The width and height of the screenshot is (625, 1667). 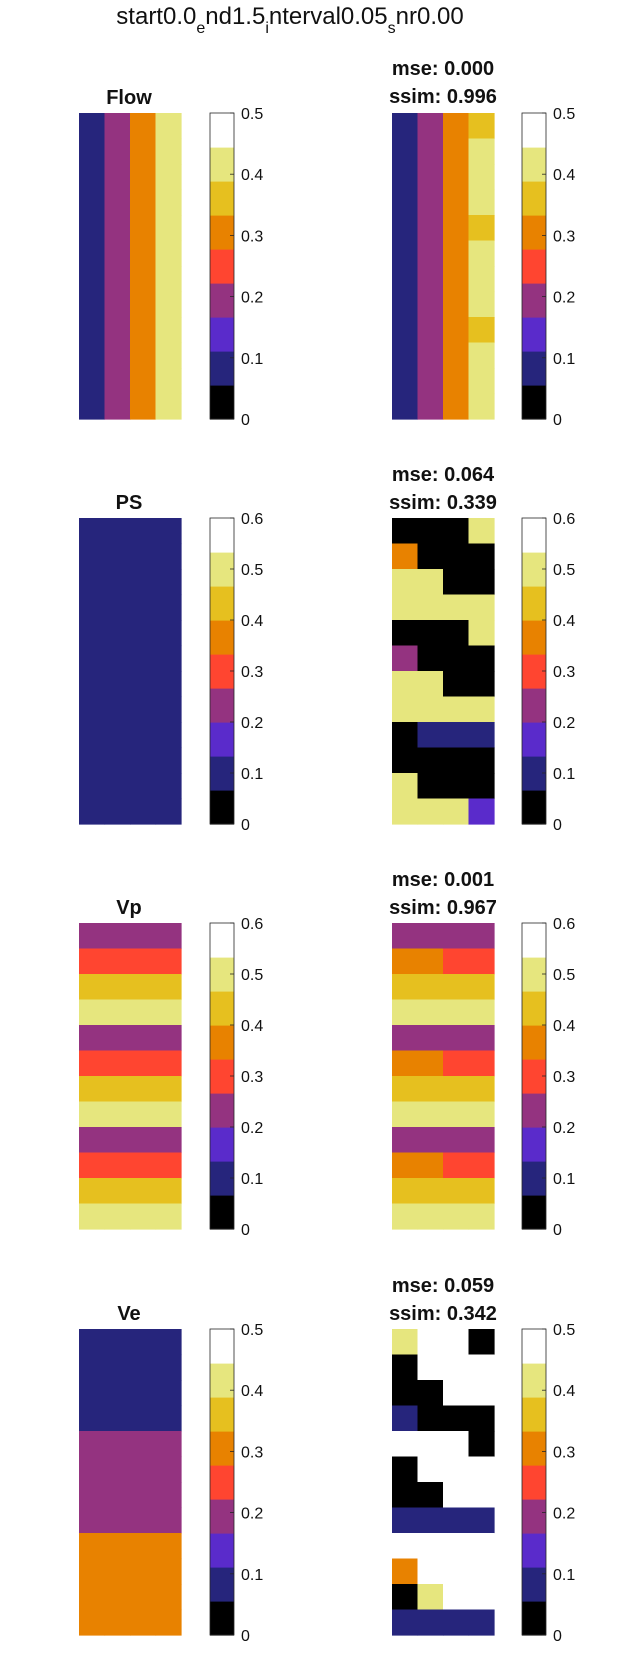 What do you see at coordinates (129, 908) in the screenshot?
I see `panel-title: Vp` at bounding box center [129, 908].